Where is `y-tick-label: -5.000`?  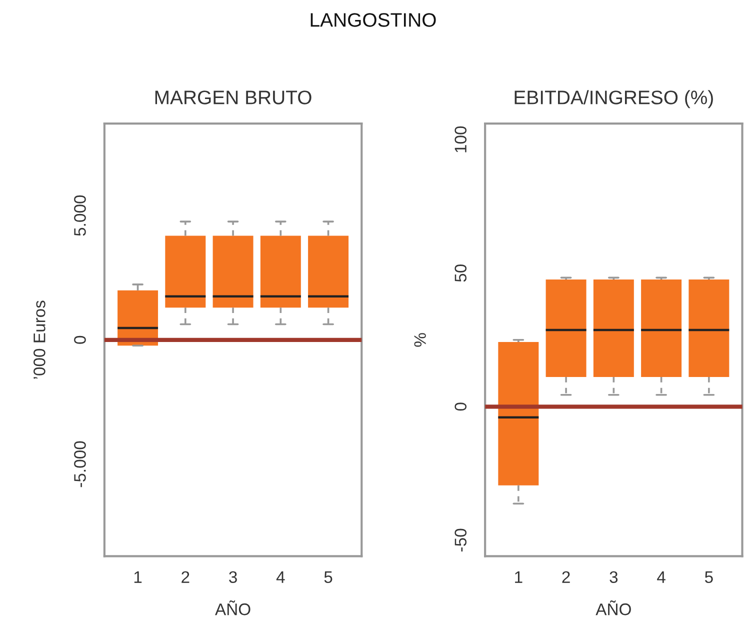
y-tick-label: -5.000 is located at coordinates (80, 464).